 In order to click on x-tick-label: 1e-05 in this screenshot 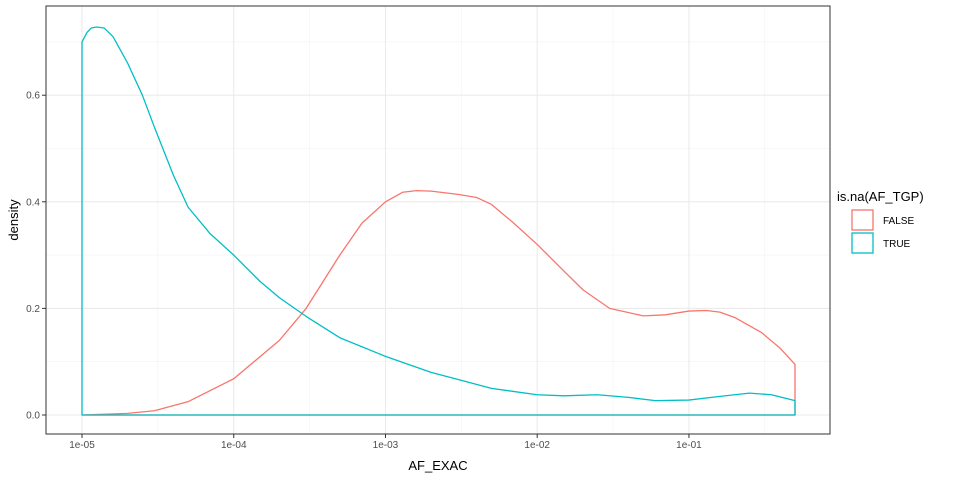, I will do `click(82, 445)`.